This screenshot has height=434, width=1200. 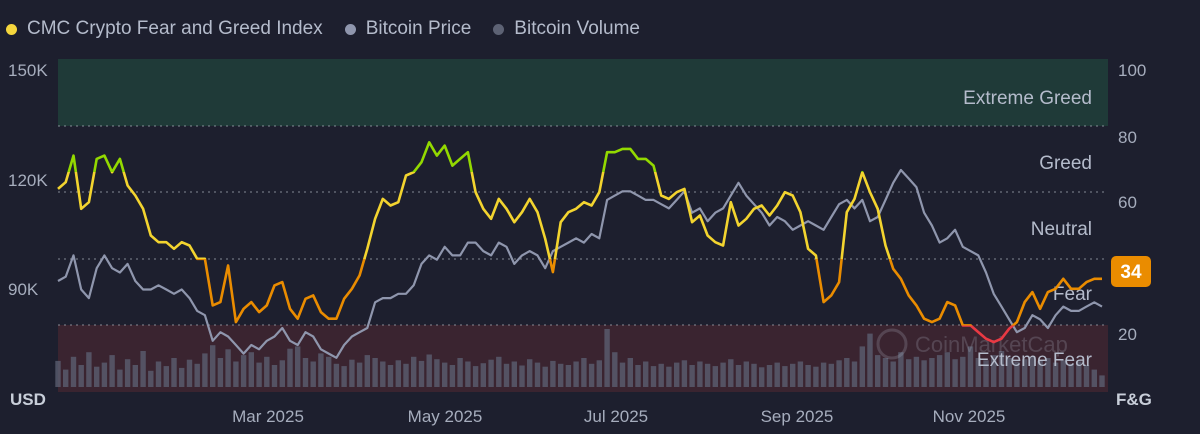 What do you see at coordinates (418, 28) in the screenshot?
I see `legend-label-bitcoin-price: Bitcoin Price` at bounding box center [418, 28].